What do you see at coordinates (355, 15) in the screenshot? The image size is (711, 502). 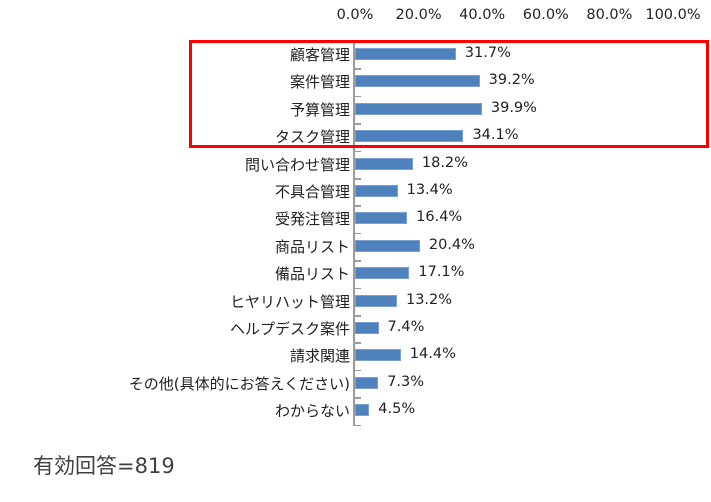 I see `x-tick-label: 0.0%` at bounding box center [355, 15].